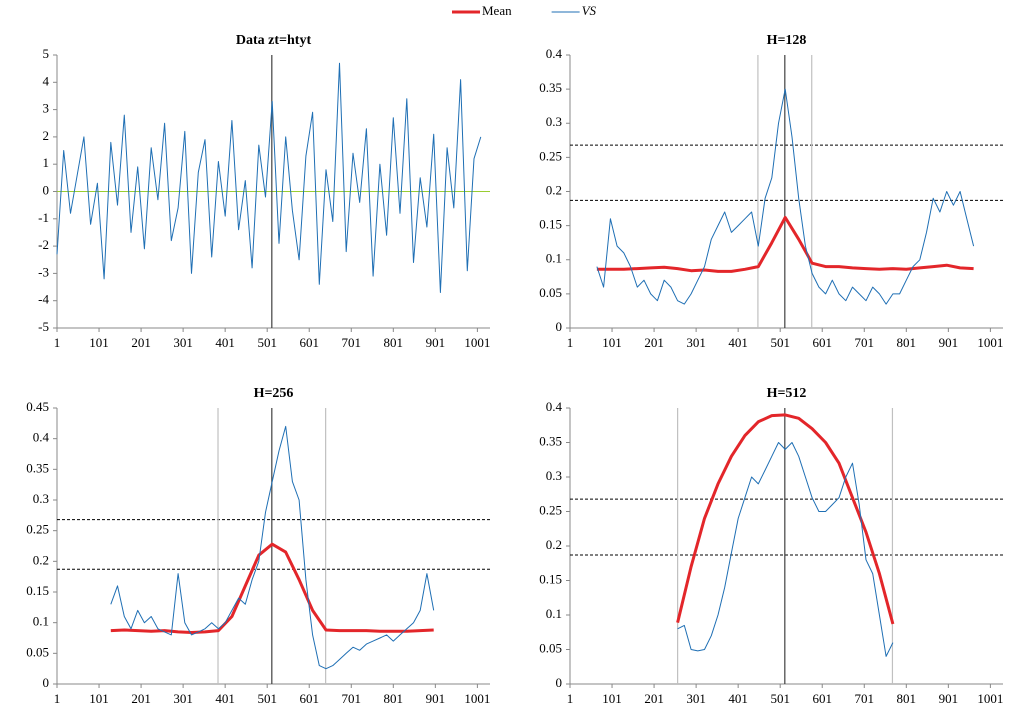 Image resolution: width=1019 pixels, height=720 pixels. Describe the element at coordinates (37, 406) in the screenshot. I see `y-tick-label: 0.45` at that location.